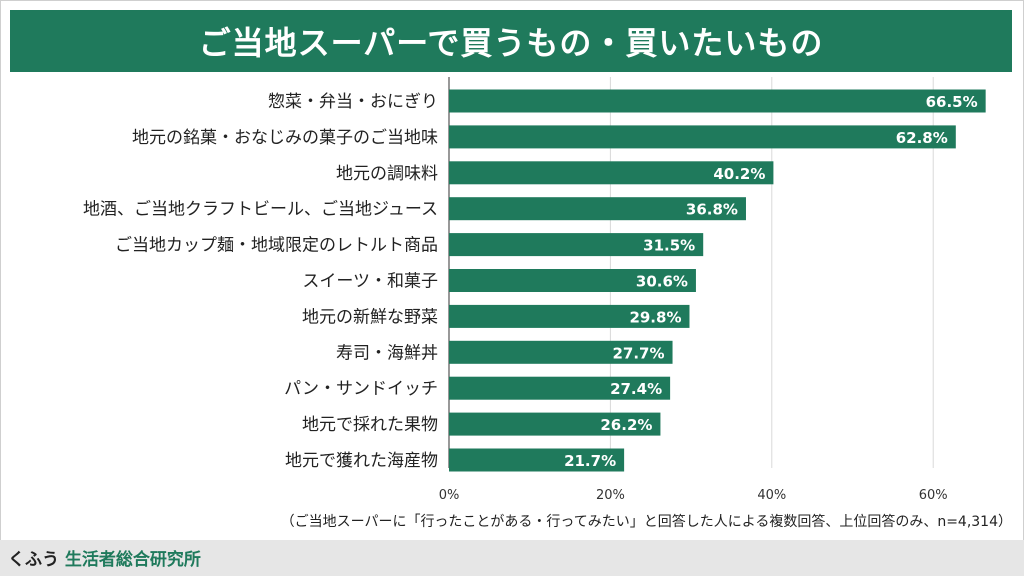  I want to click on value-label: 40.2%, so click(739, 174).